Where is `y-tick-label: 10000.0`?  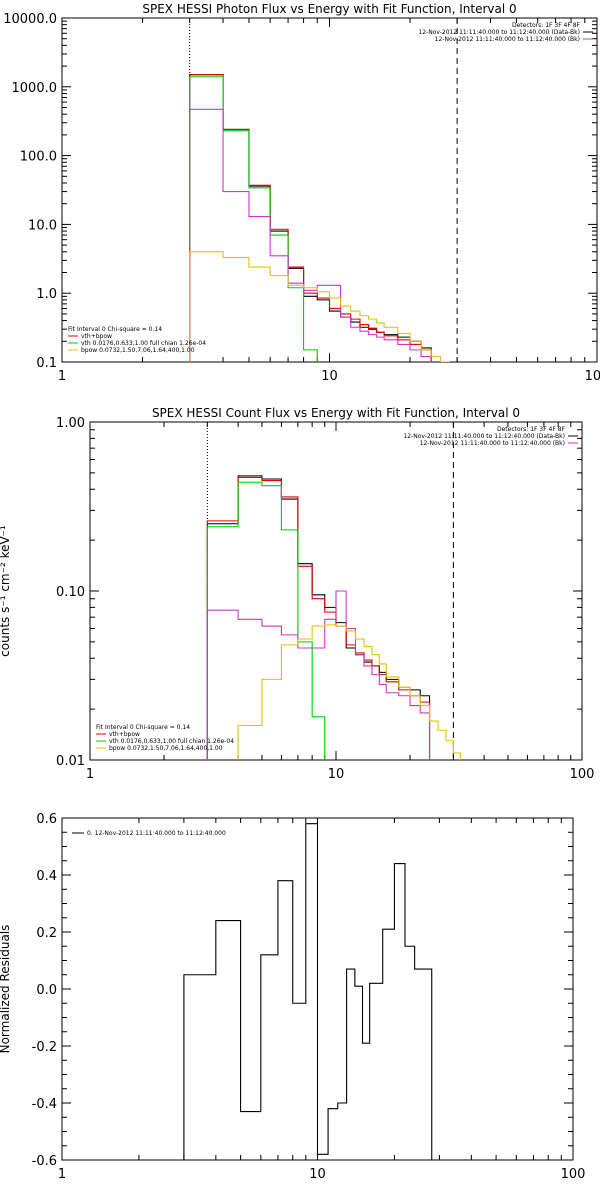
y-tick-label: 10000.0 is located at coordinates (30, 19).